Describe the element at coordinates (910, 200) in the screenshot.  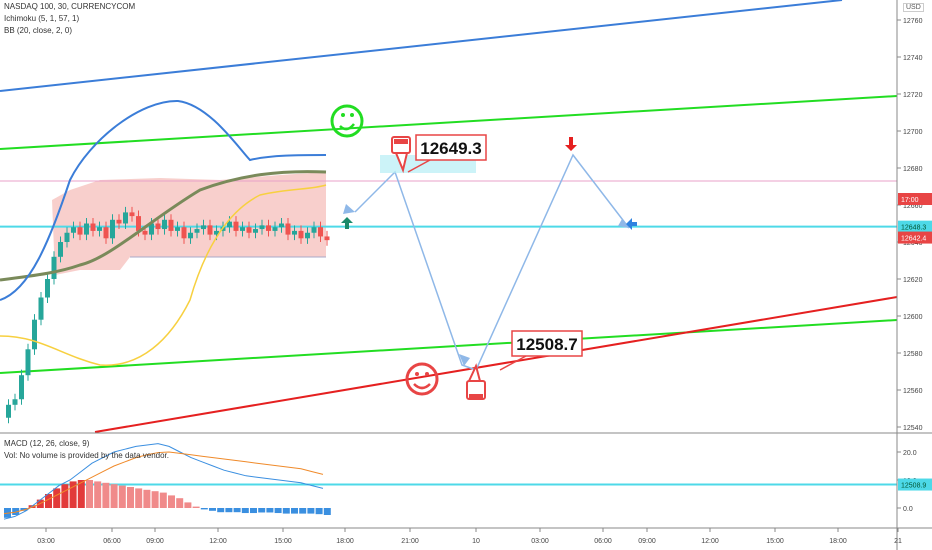
I see `price-tag-label: 17:00` at that location.